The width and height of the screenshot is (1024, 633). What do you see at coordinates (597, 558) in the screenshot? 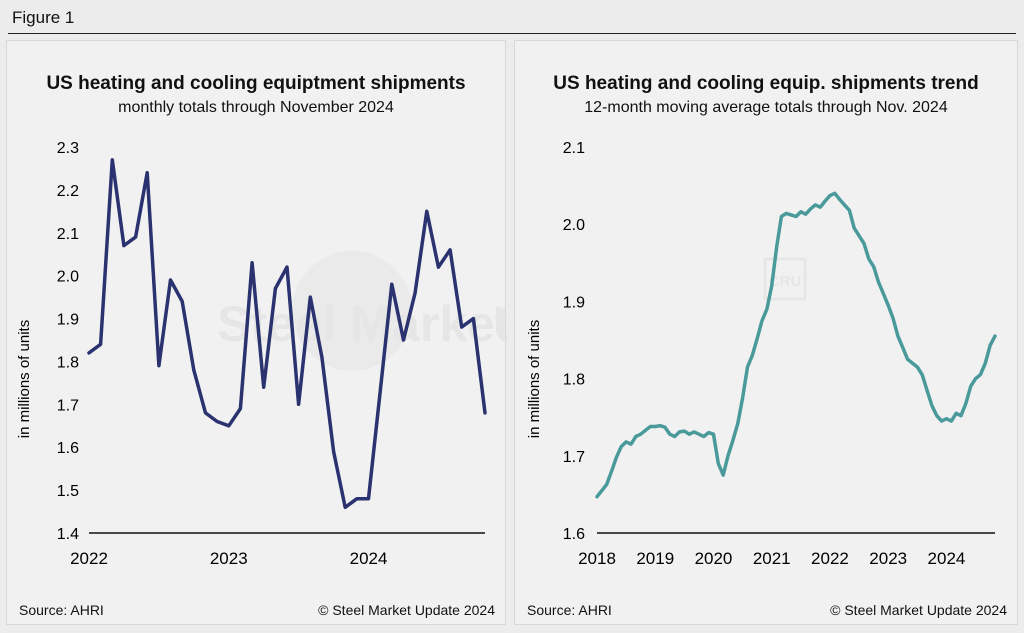
I see `x-tick-label: 2018` at bounding box center [597, 558].